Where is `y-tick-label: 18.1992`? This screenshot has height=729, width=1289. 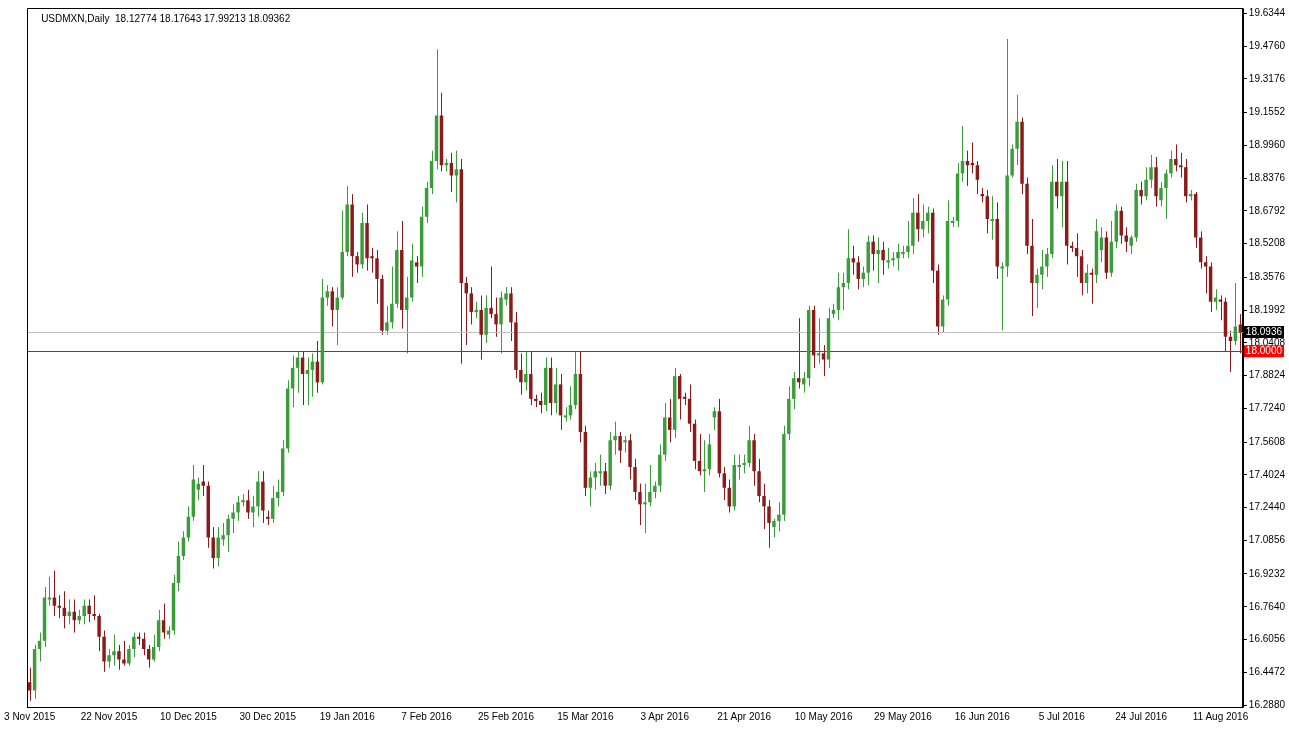 y-tick-label: 18.1992 is located at coordinates (1267, 309).